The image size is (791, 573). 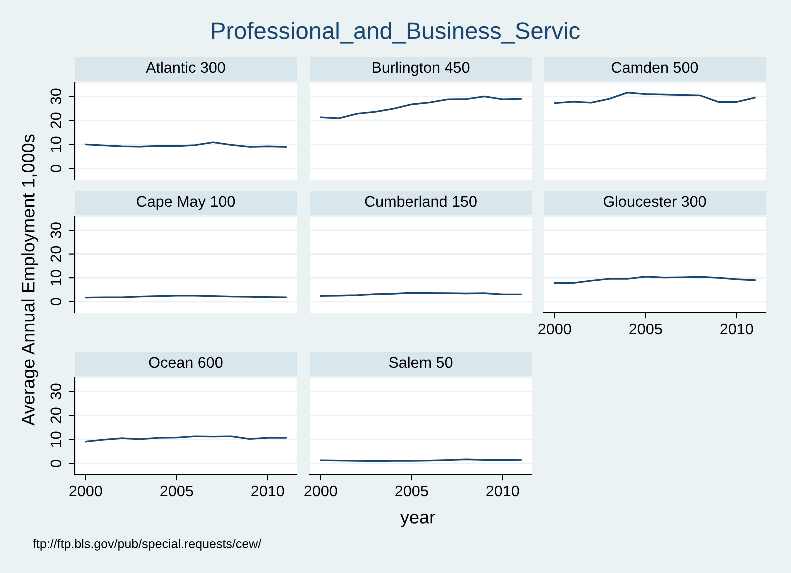 What do you see at coordinates (186, 362) in the screenshot?
I see `chart-title: Ocean 600` at bounding box center [186, 362].